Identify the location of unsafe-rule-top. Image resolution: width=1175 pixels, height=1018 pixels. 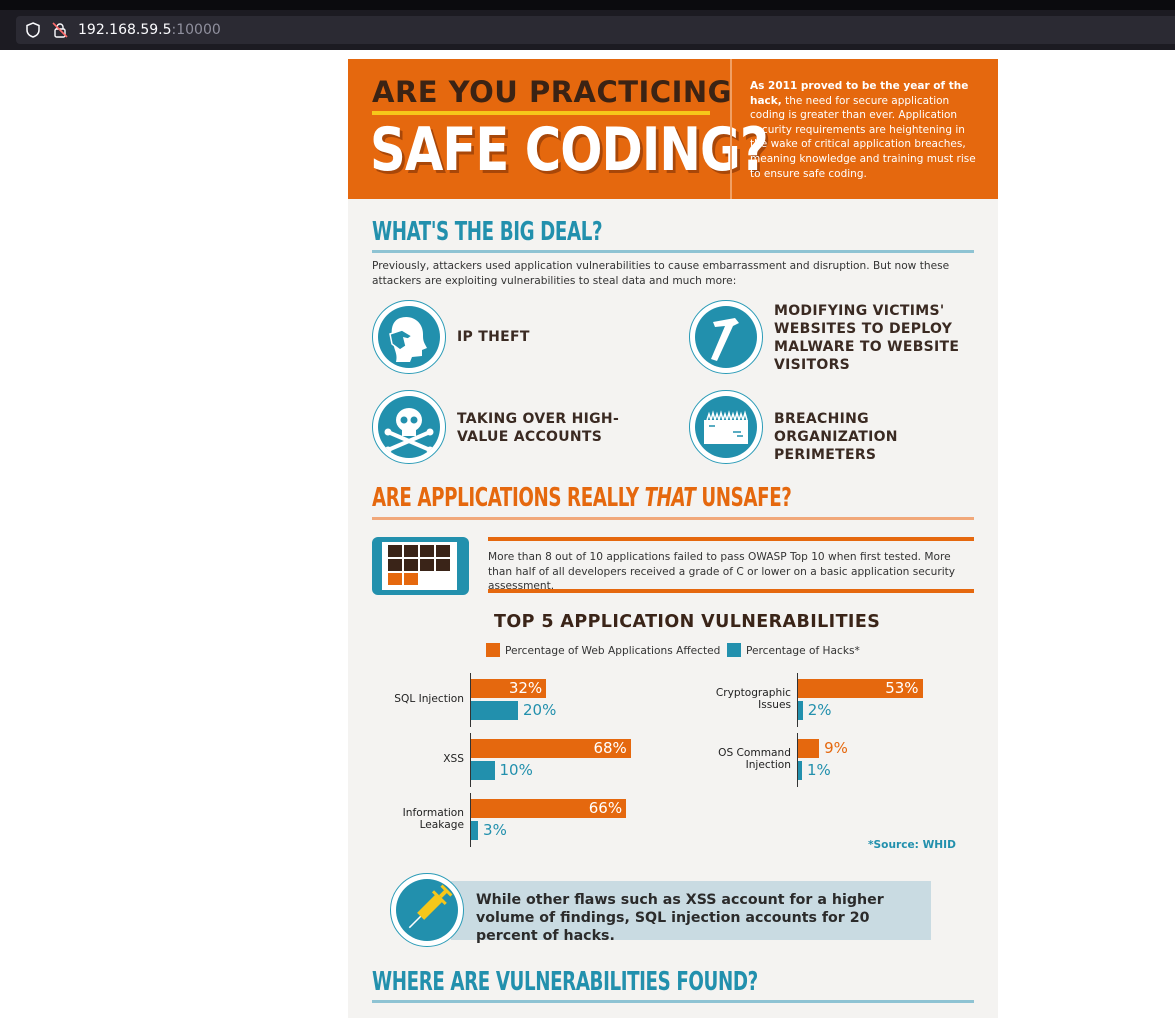
(731, 539).